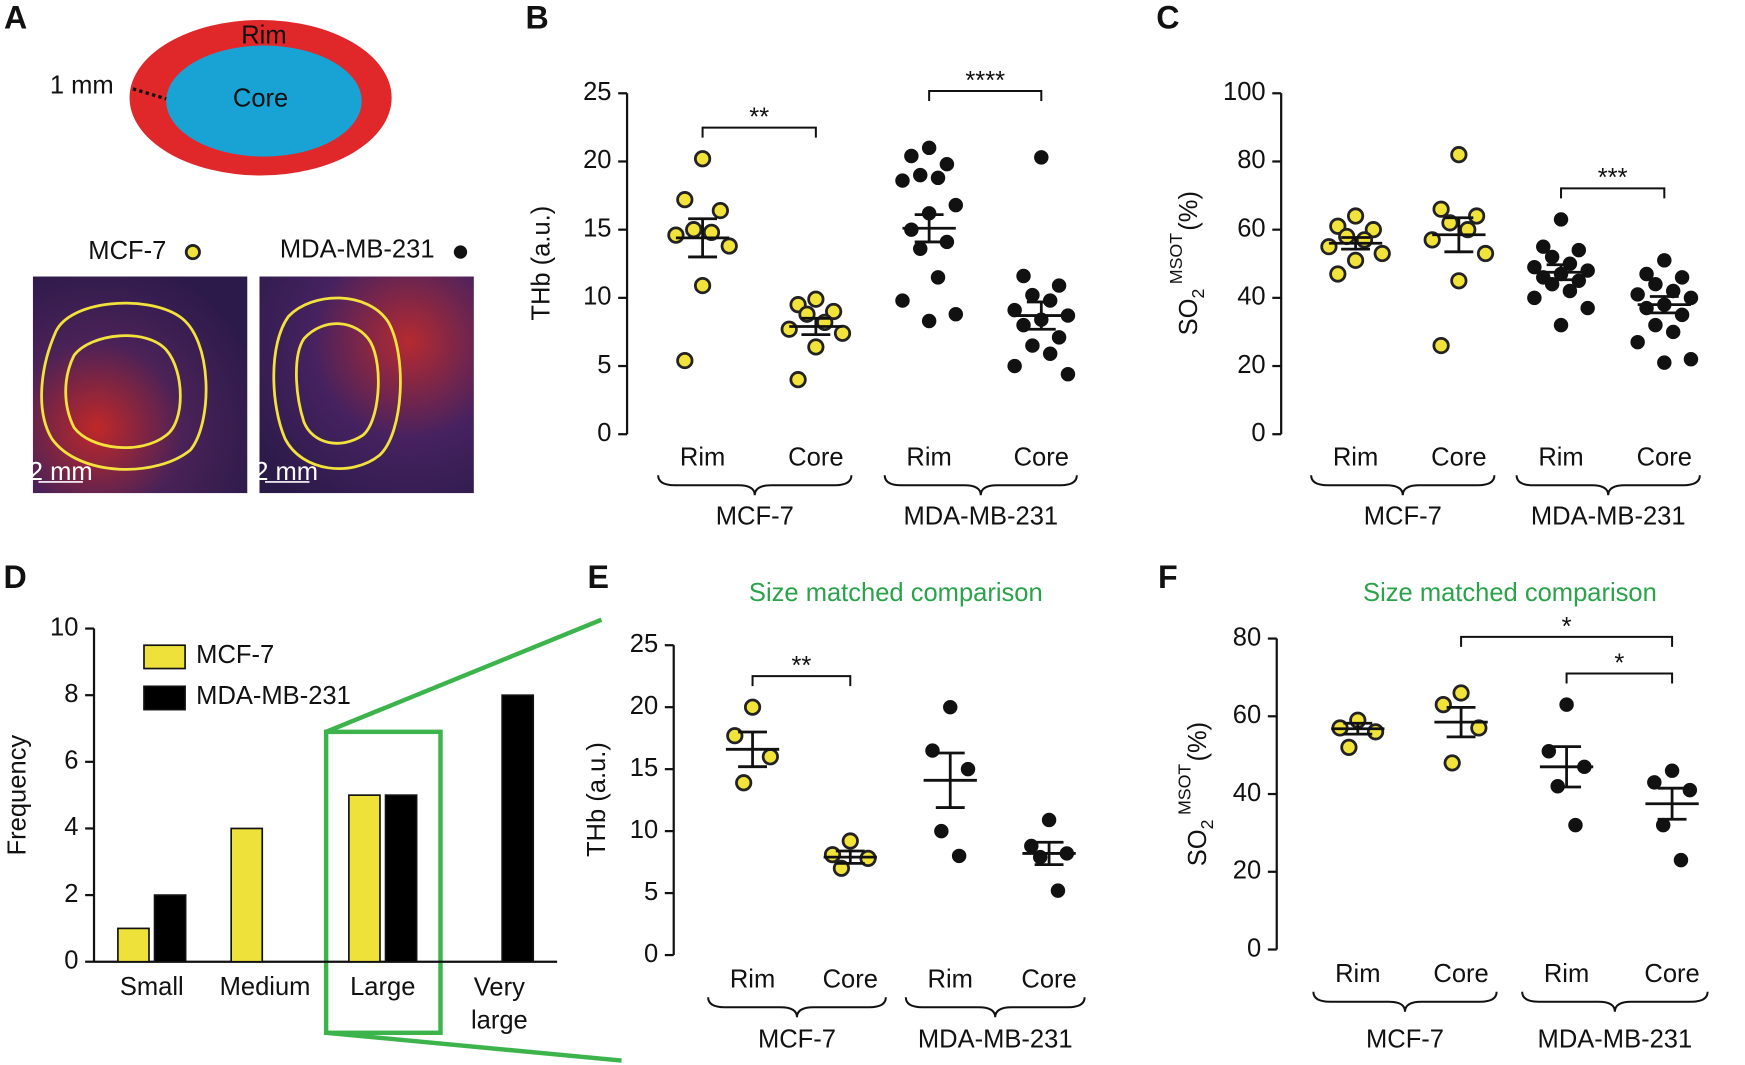 The width and height of the screenshot is (1745, 1065). Describe the element at coordinates (597, 799) in the screenshot. I see `y-axis-label-text: THb (a.u.)` at that location.